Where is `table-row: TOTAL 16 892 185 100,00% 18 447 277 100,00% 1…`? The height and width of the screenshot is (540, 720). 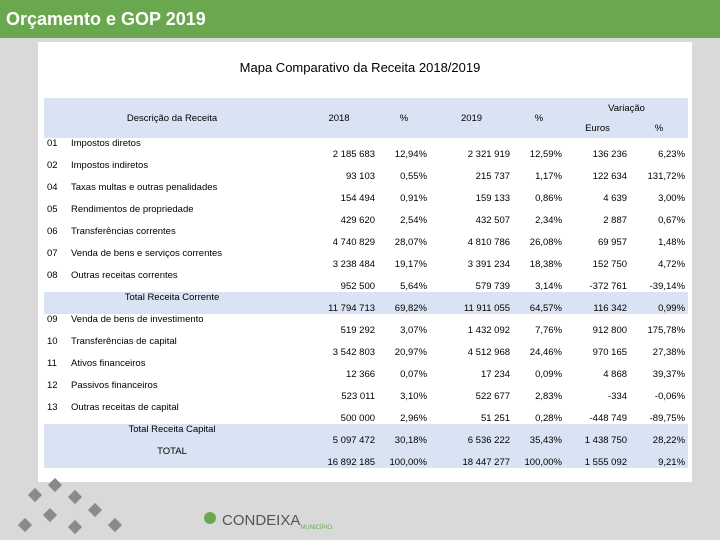
table-row: TOTAL 16 892 185 100,00% 18 447 277 100,00% 1… is located at coordinates (366, 457).